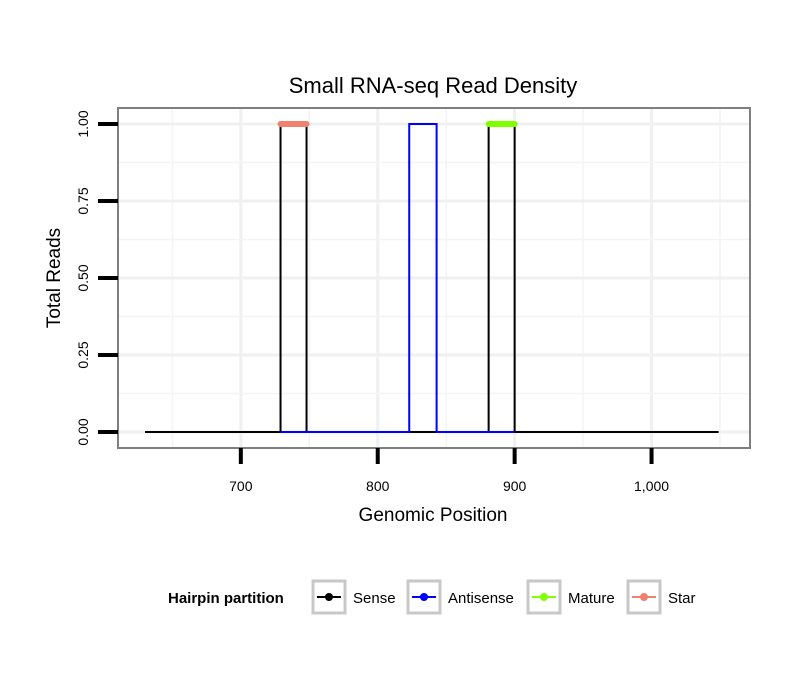  What do you see at coordinates (433, 515) in the screenshot?
I see `x-axis-title: Genomic Position` at bounding box center [433, 515].